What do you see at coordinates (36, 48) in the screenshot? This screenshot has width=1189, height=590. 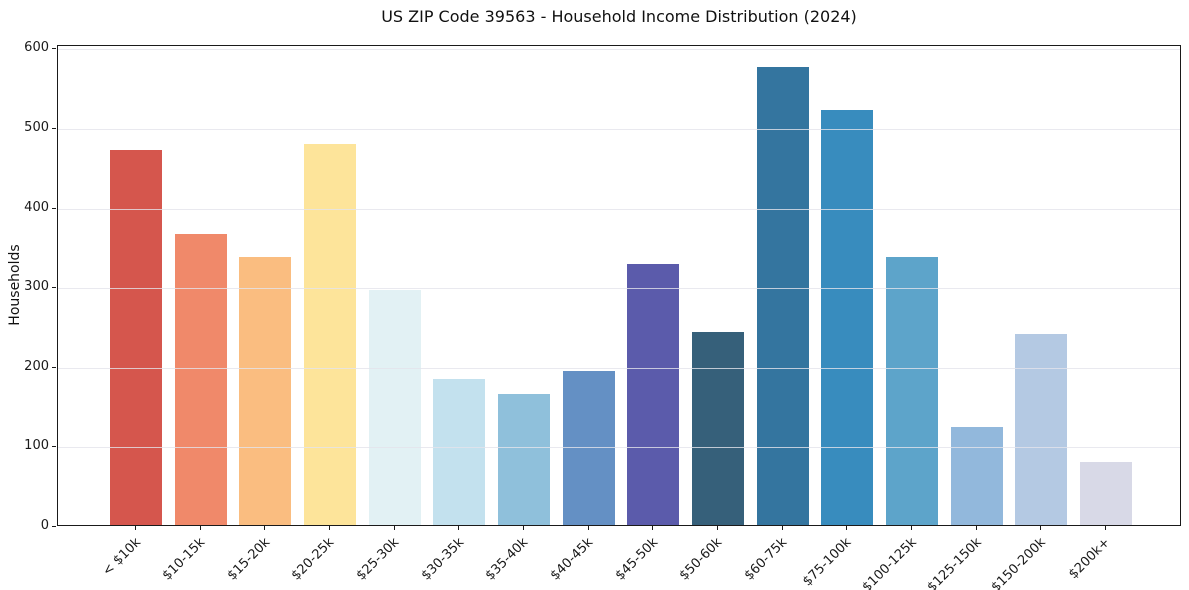 I see `y-tick-label: 600` at bounding box center [36, 48].